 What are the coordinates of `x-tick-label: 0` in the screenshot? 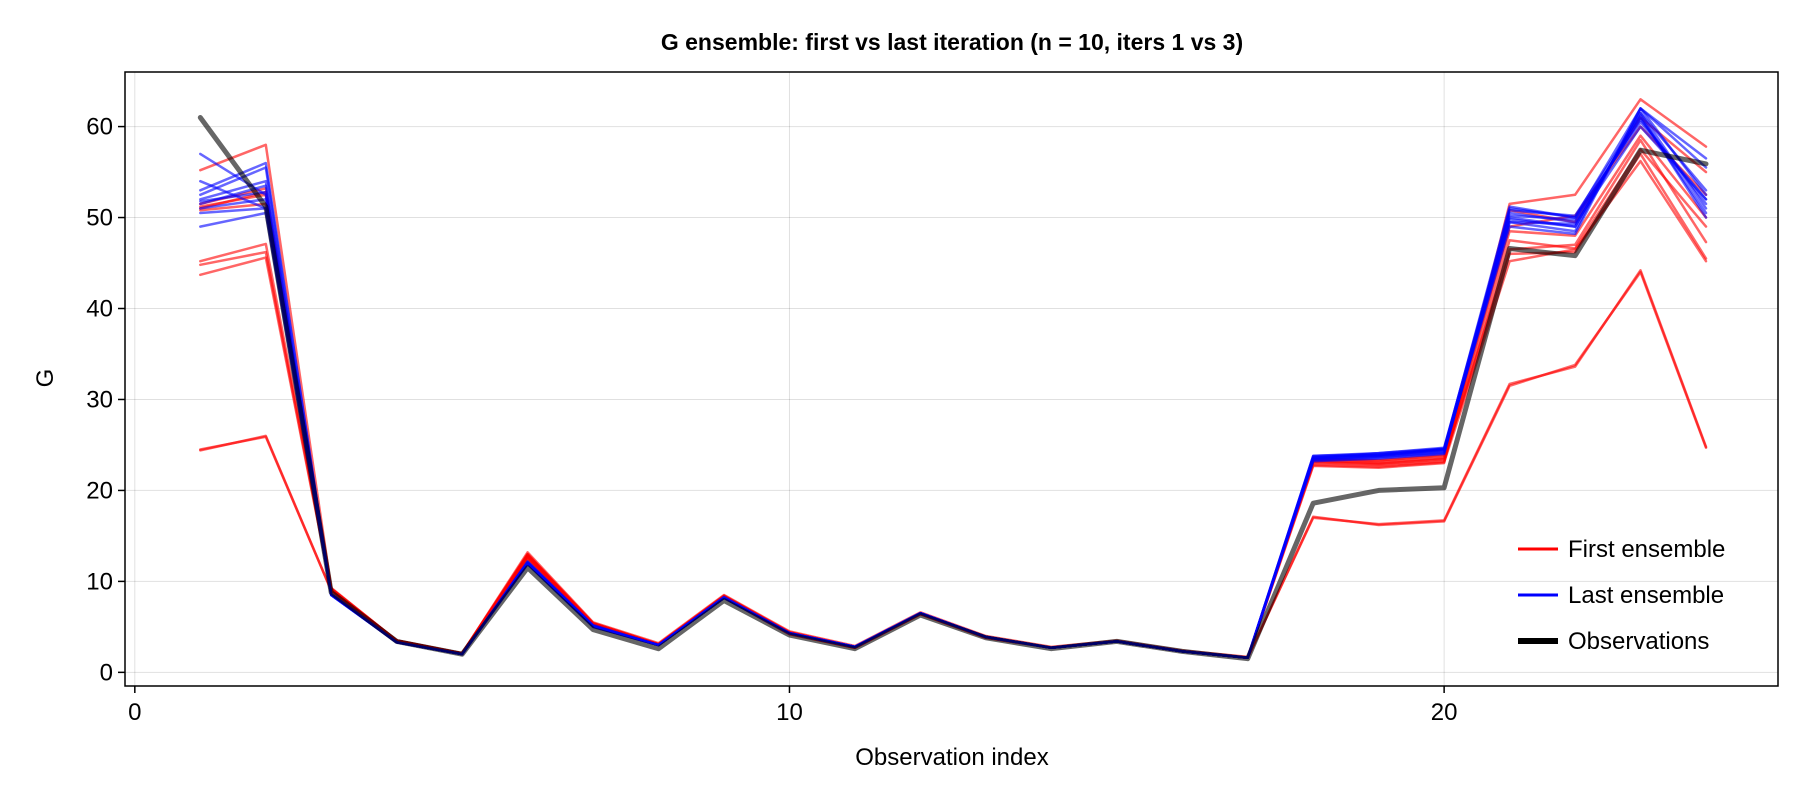 It's located at (134, 712).